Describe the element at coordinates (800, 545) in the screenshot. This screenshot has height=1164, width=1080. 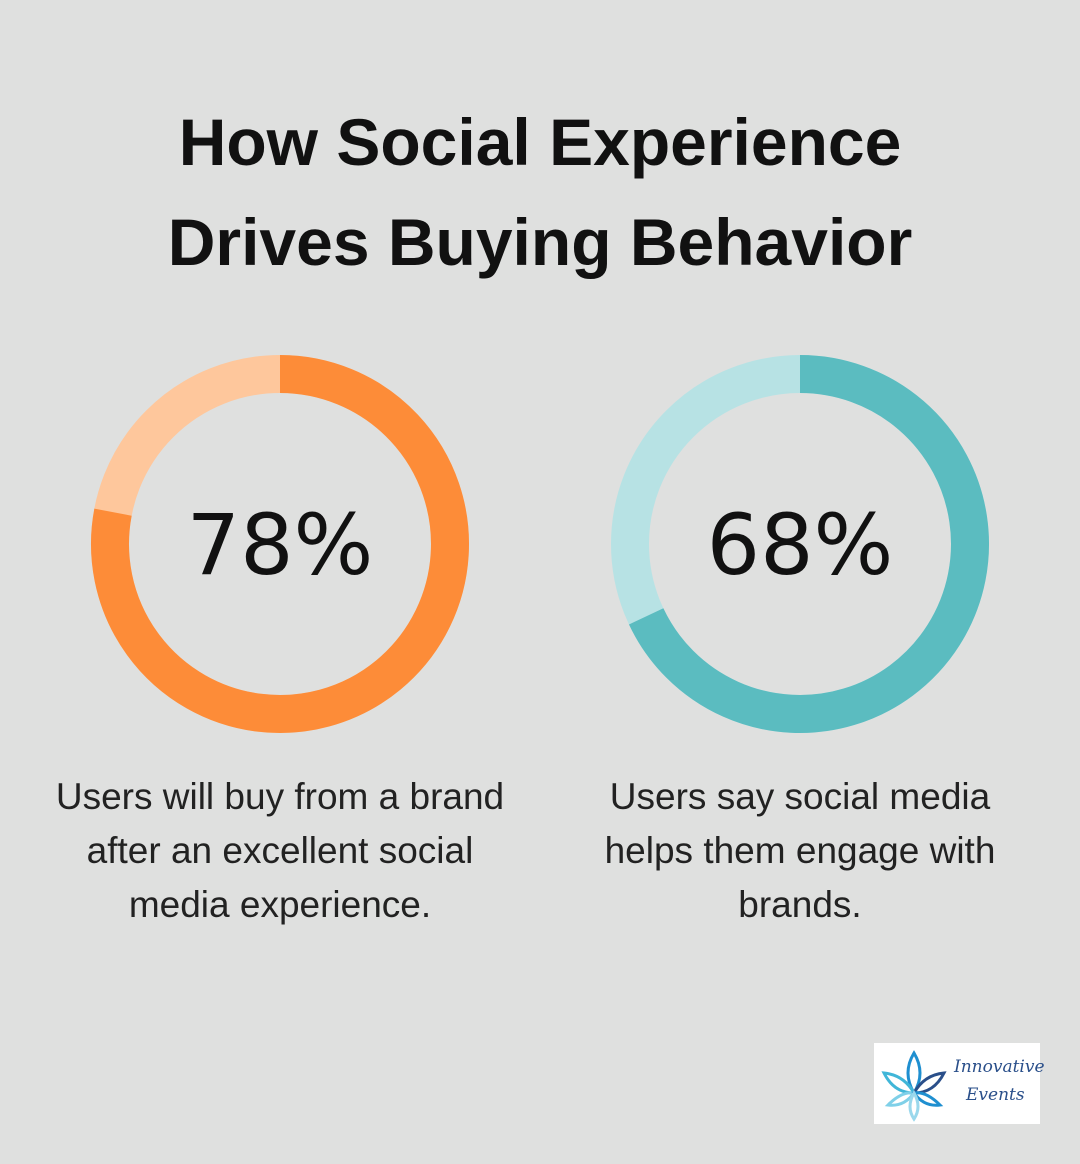
I see `value-label: 68%` at that location.